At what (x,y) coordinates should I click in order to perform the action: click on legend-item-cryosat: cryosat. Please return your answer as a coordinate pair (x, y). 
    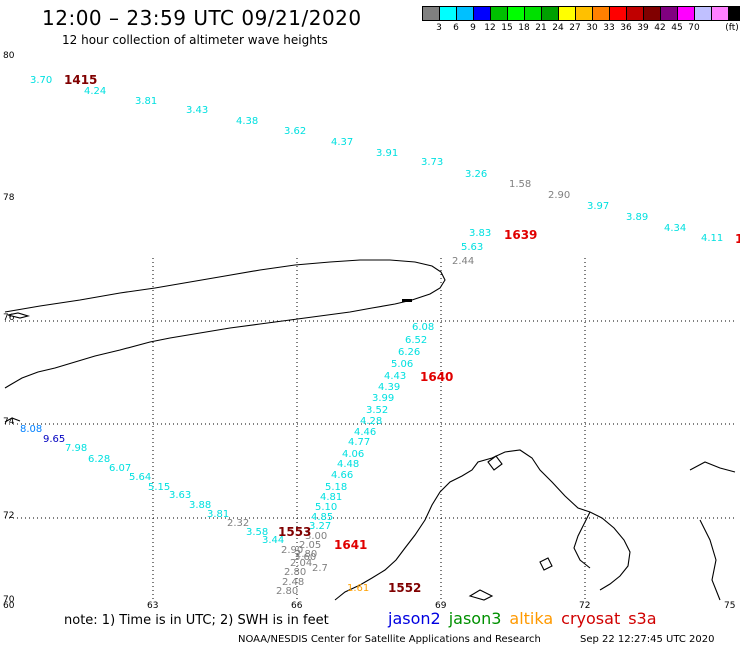
    Looking at the image, I should click on (591, 618).